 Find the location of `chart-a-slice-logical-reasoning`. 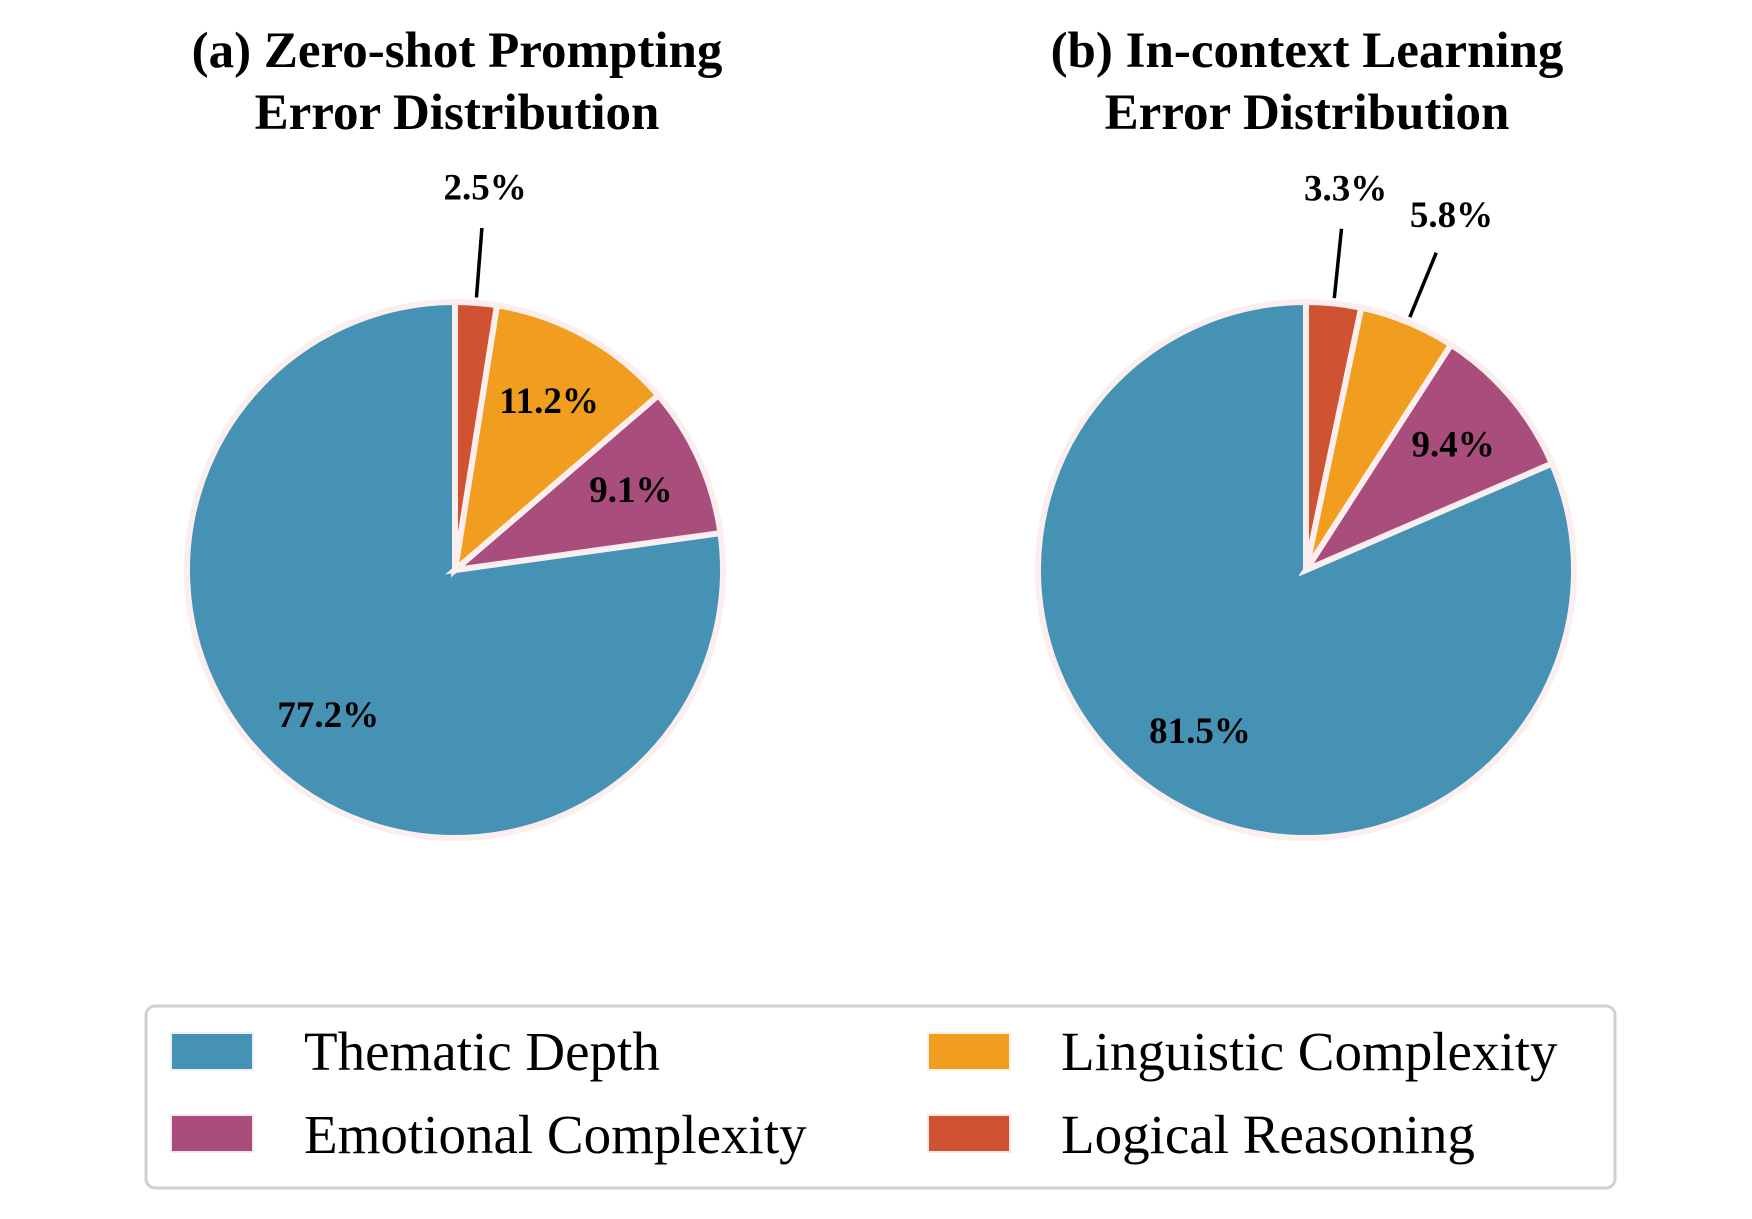

chart-a-slice-logical-reasoning is located at coordinates (476, 434).